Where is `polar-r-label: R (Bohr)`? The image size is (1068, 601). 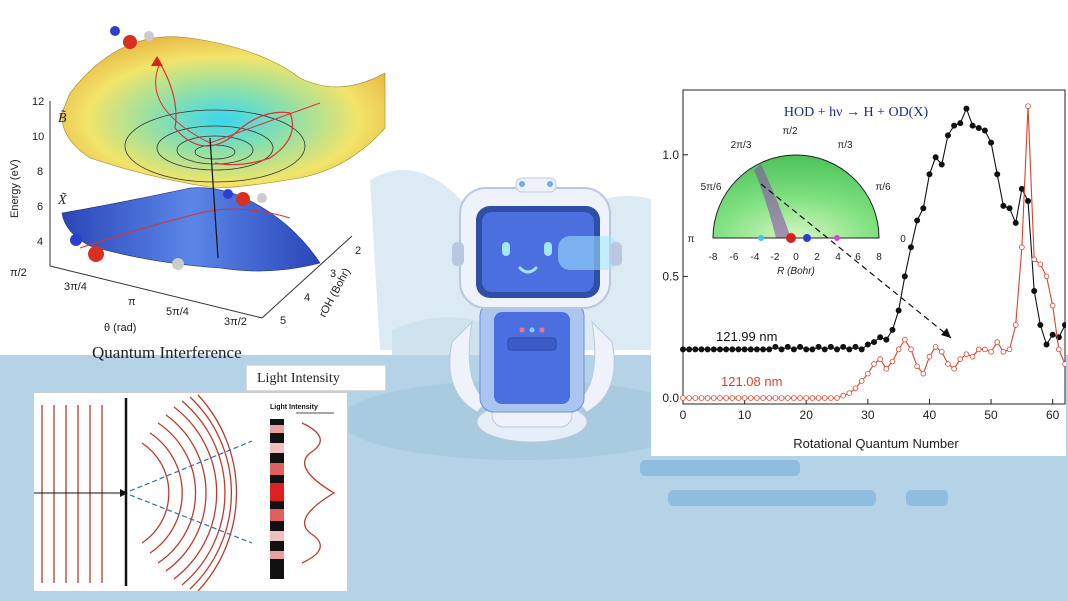 polar-r-label: R (Bohr) is located at coordinates (796, 271).